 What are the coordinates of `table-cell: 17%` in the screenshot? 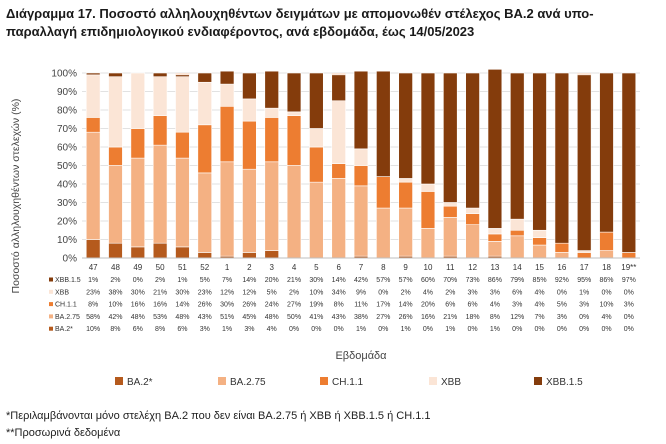 It's located at (383, 305).